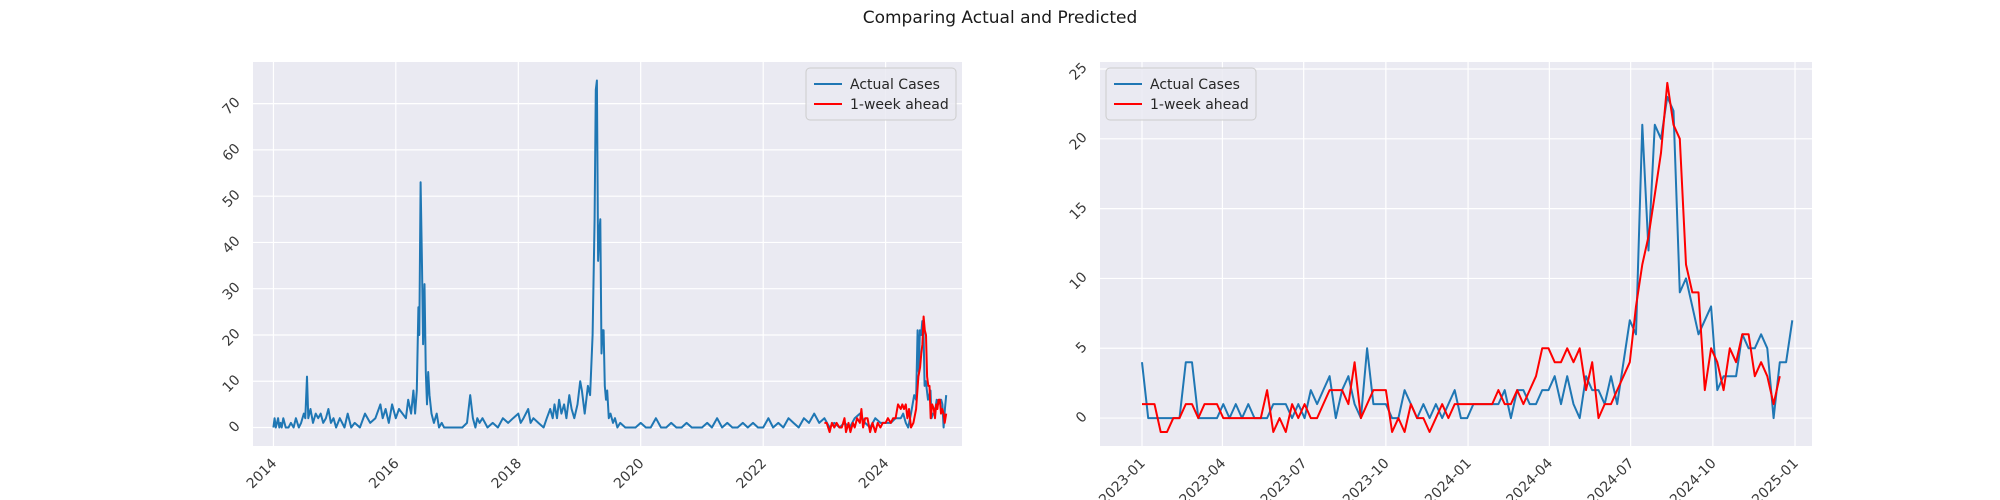 This screenshot has width=2000, height=500. Describe the element at coordinates (232, 199) in the screenshot. I see `y-tick-label: 50` at that location.